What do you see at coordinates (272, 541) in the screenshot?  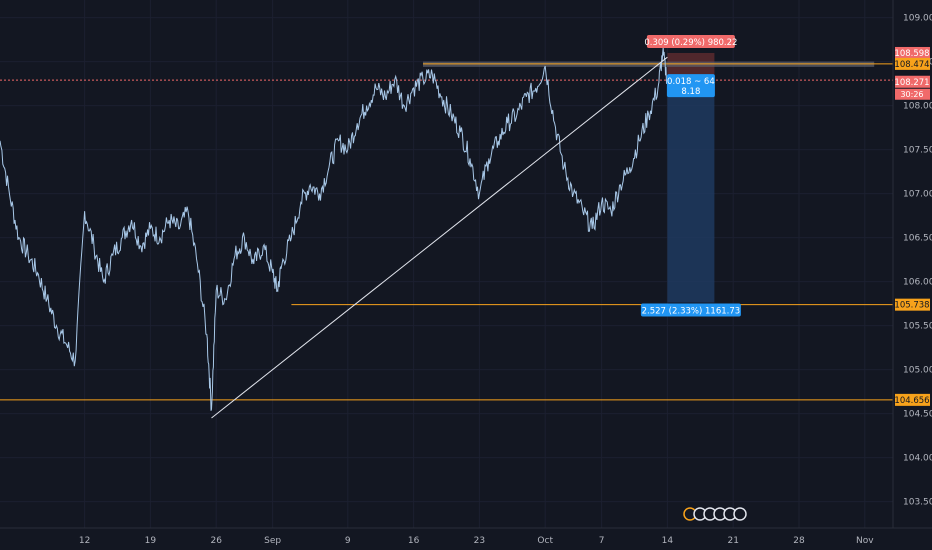 I see `x-tick-label: Sep` at bounding box center [272, 541].